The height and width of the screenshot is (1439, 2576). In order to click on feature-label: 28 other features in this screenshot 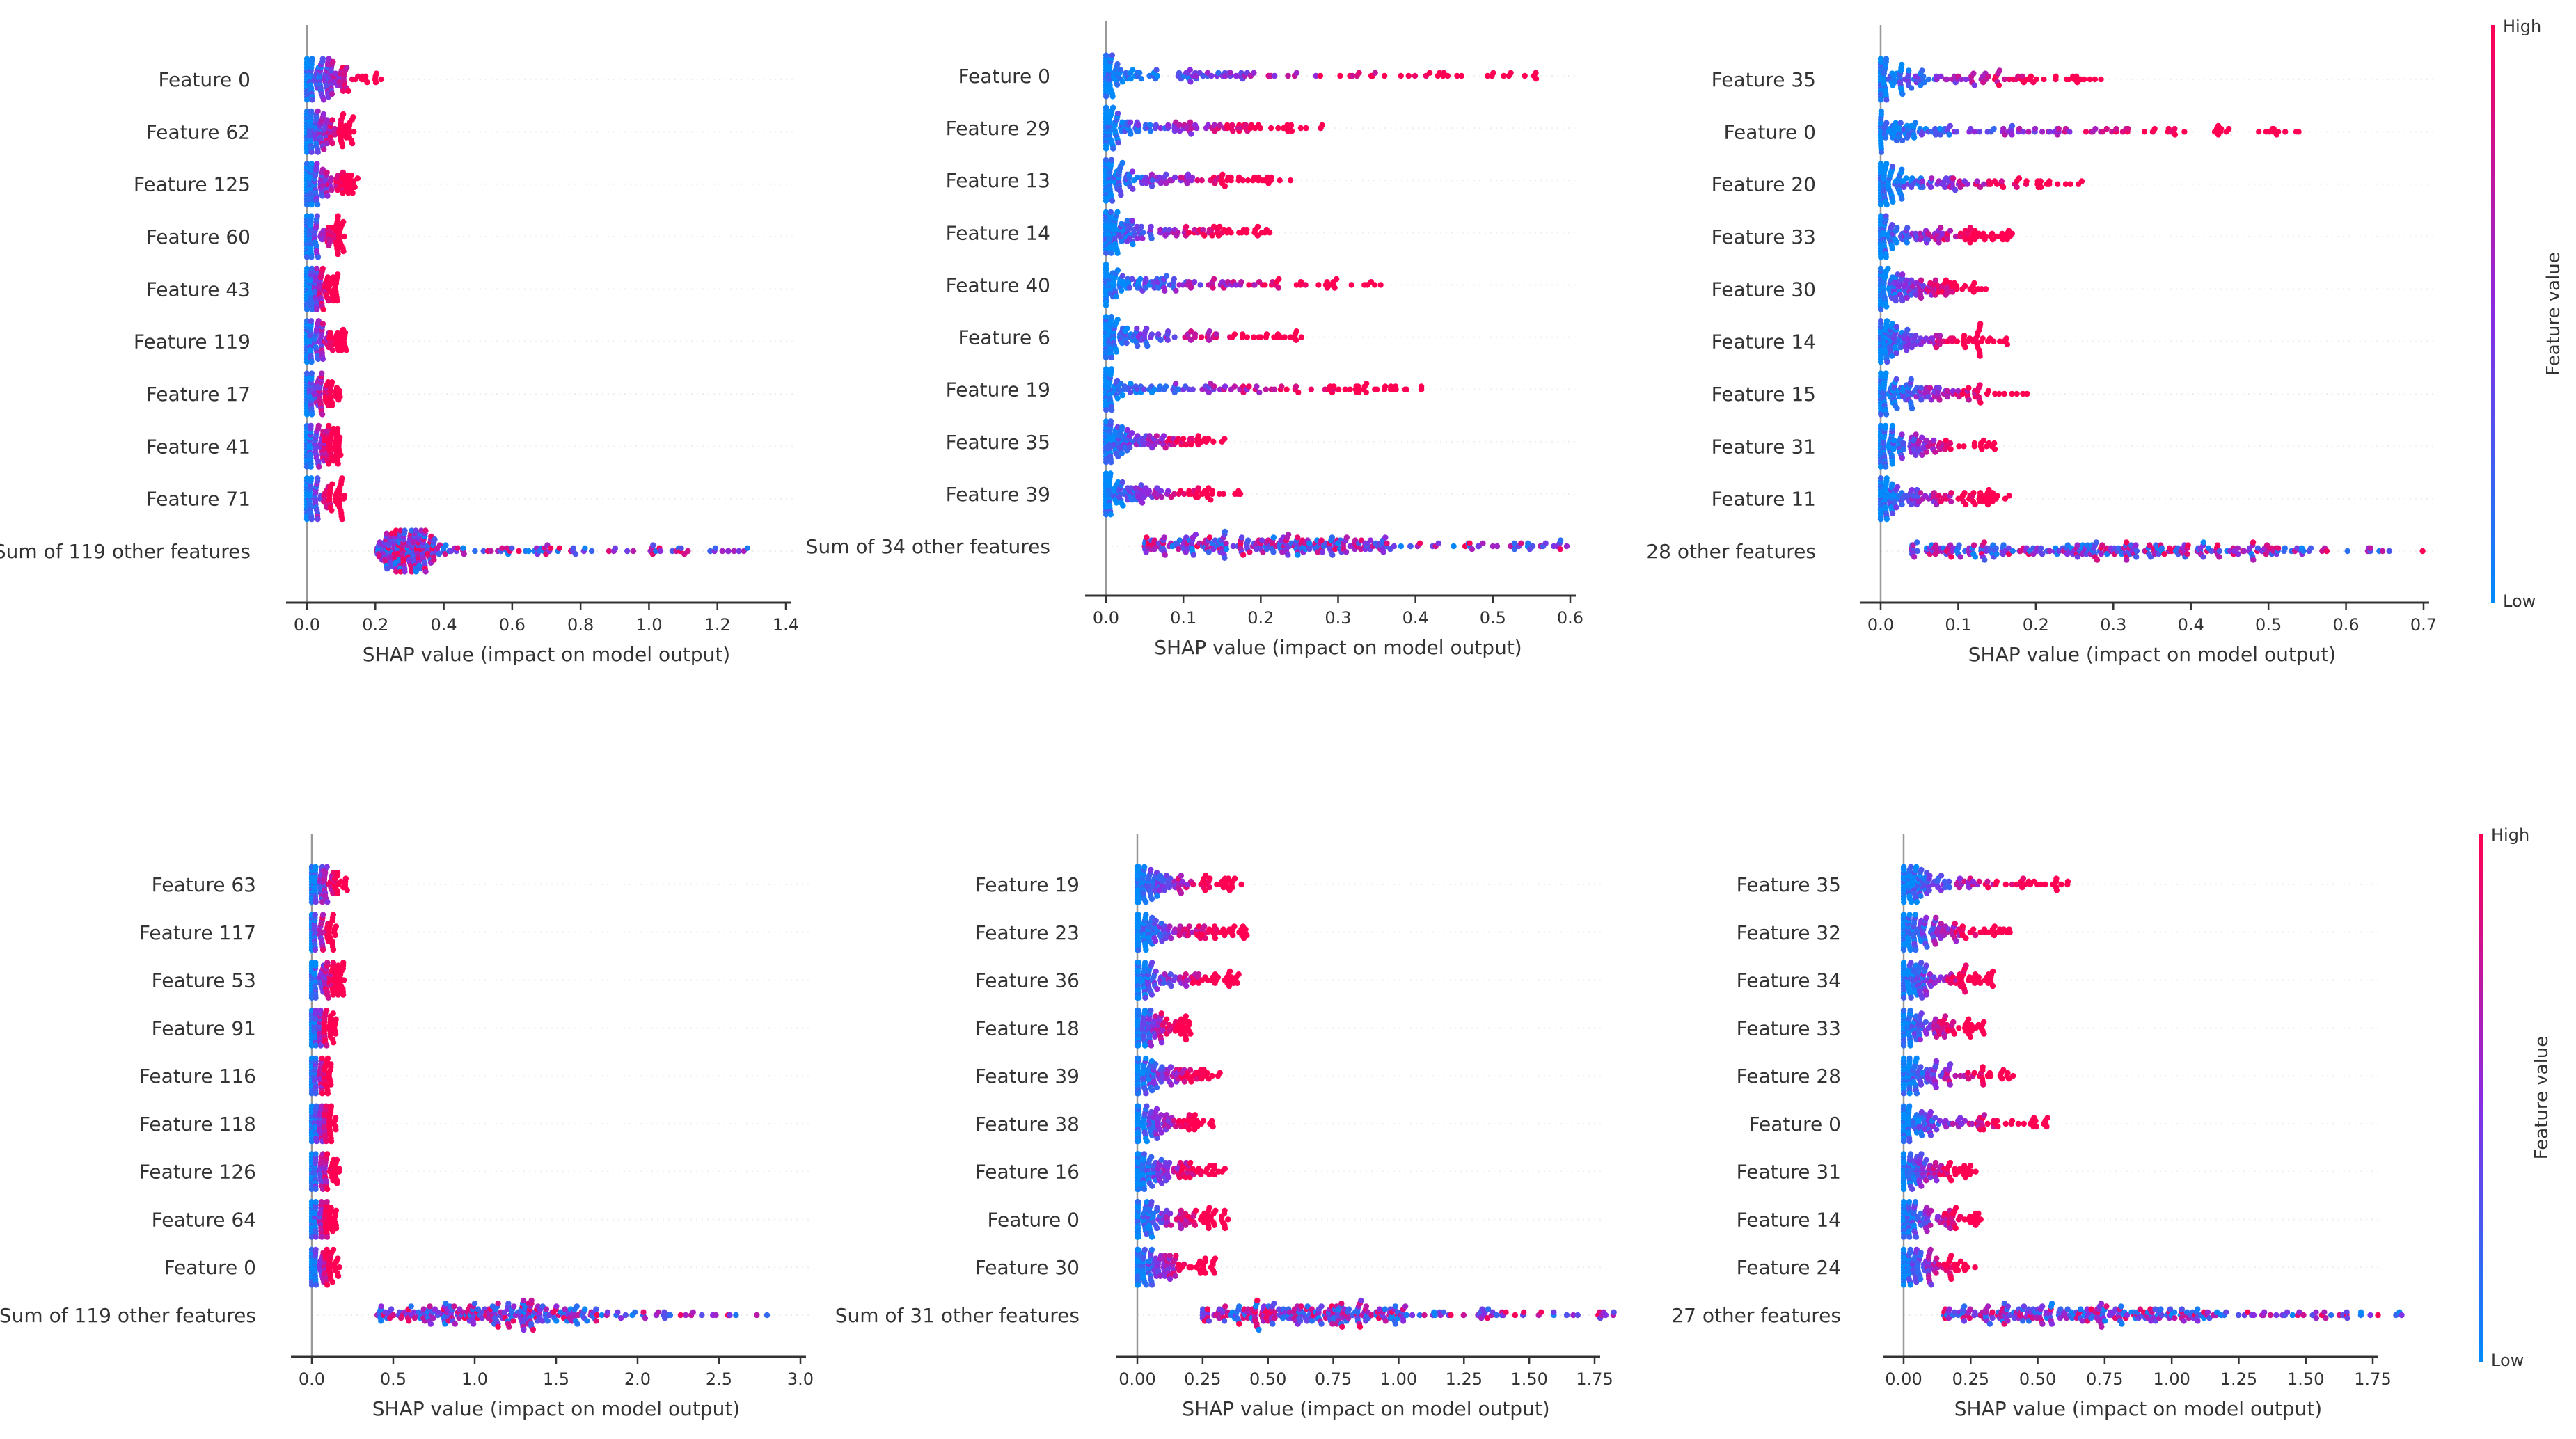, I will do `click(1731, 551)`.